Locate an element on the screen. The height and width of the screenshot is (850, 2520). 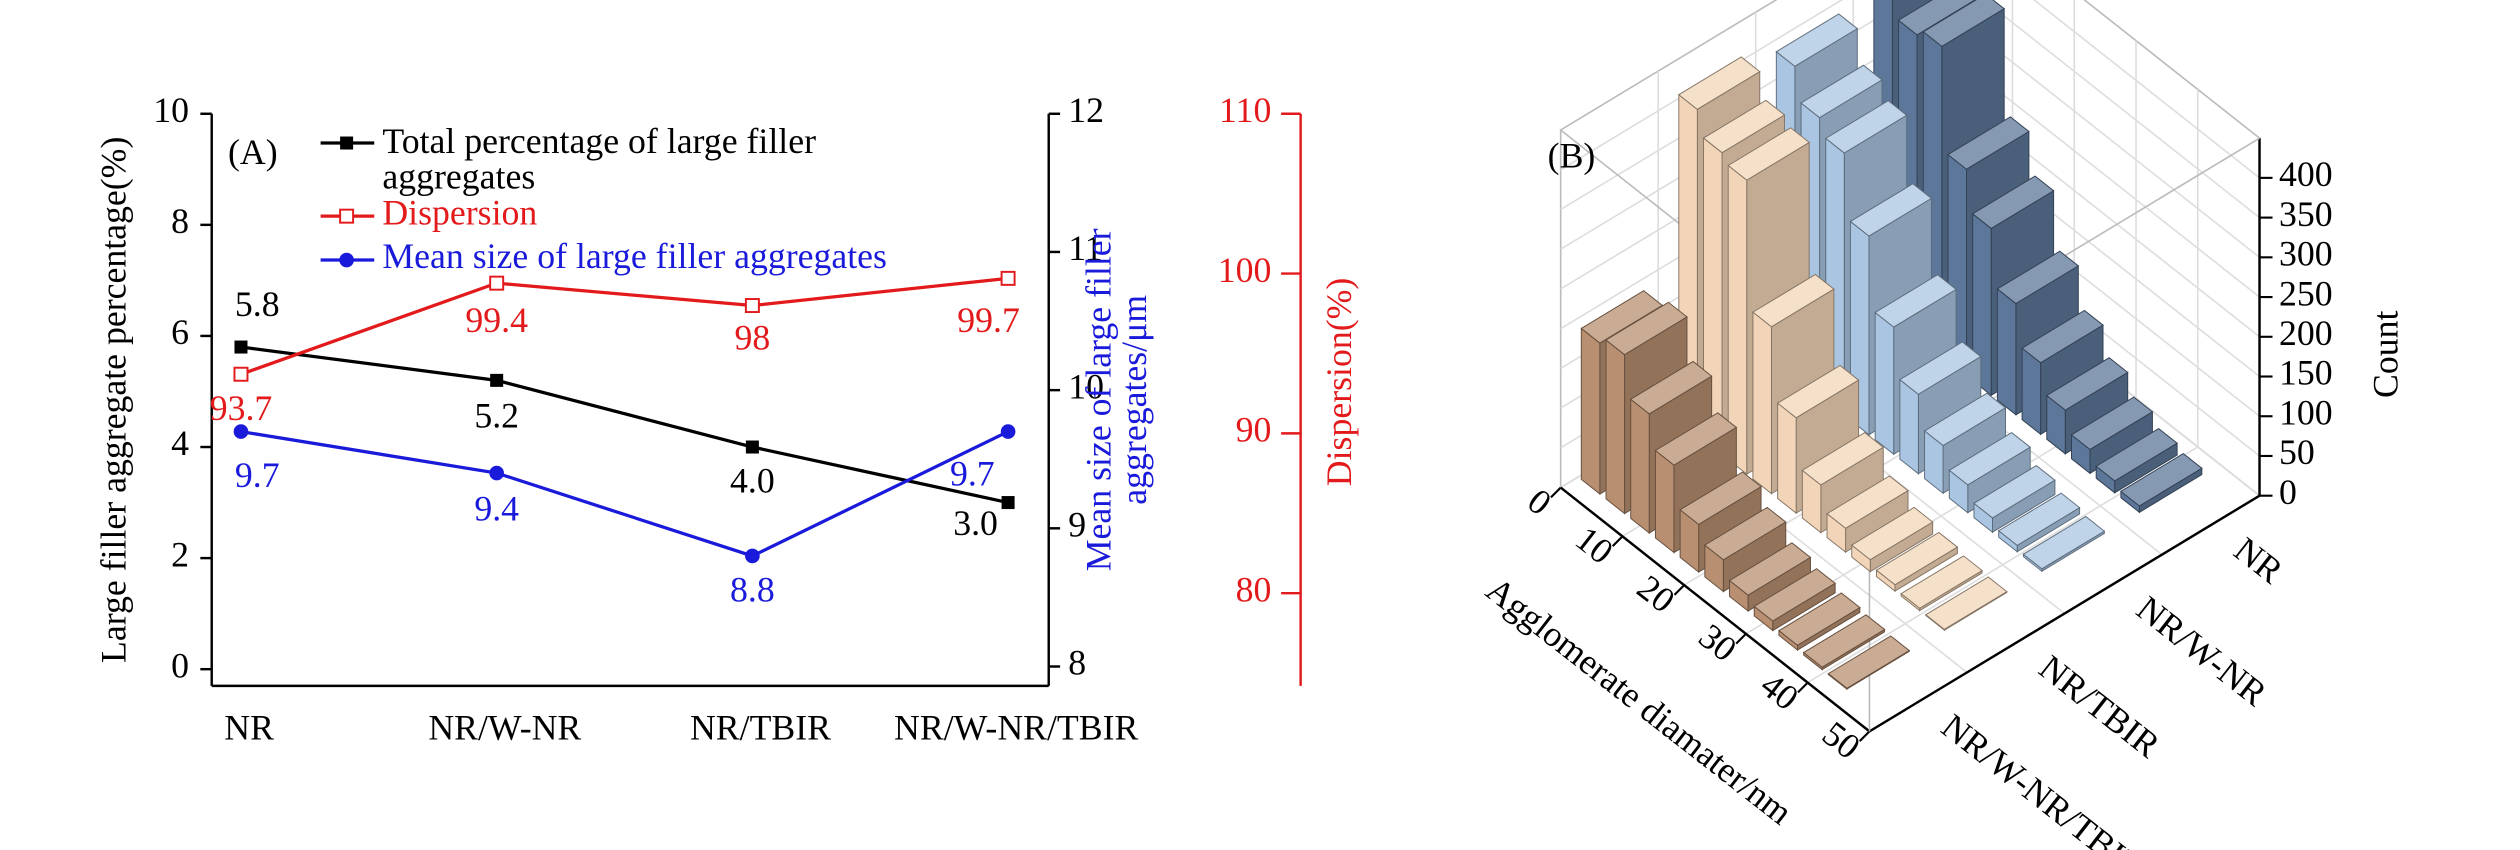
x-tick-label: NR/W-NR/TBIR is located at coordinates (1016, 728).